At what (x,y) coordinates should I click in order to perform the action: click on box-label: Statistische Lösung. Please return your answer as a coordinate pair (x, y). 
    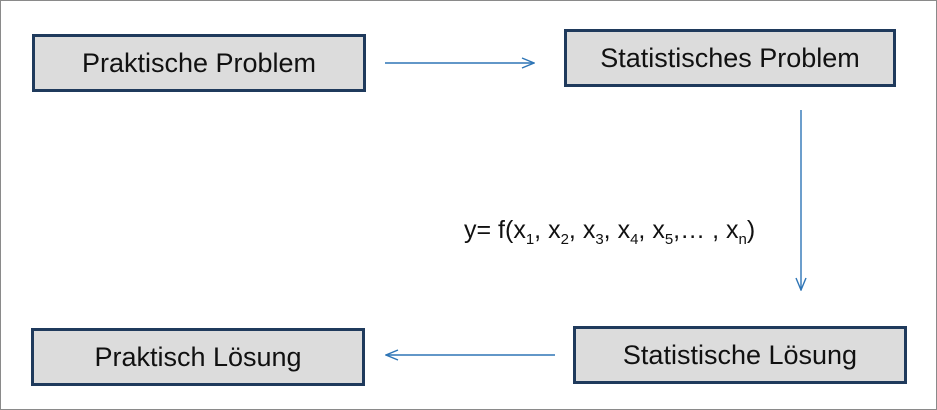
    Looking at the image, I should click on (740, 354).